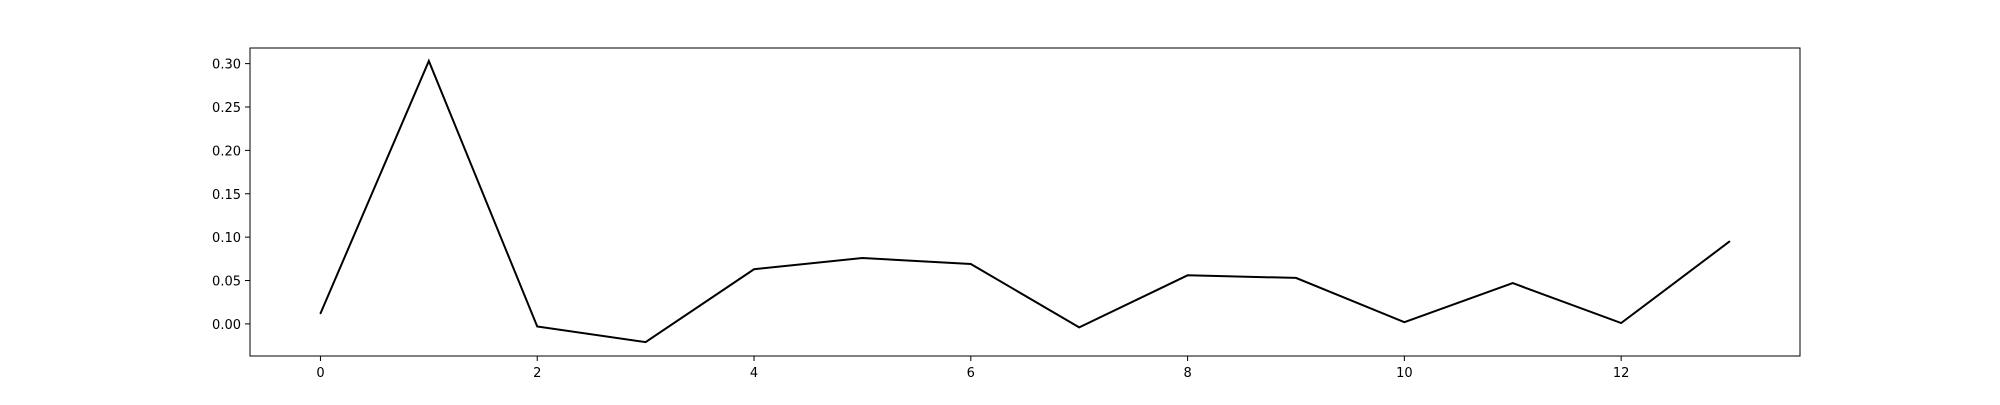 This screenshot has height=405, width=2000. Describe the element at coordinates (537, 373) in the screenshot. I see `x-tick-label: 2` at that location.